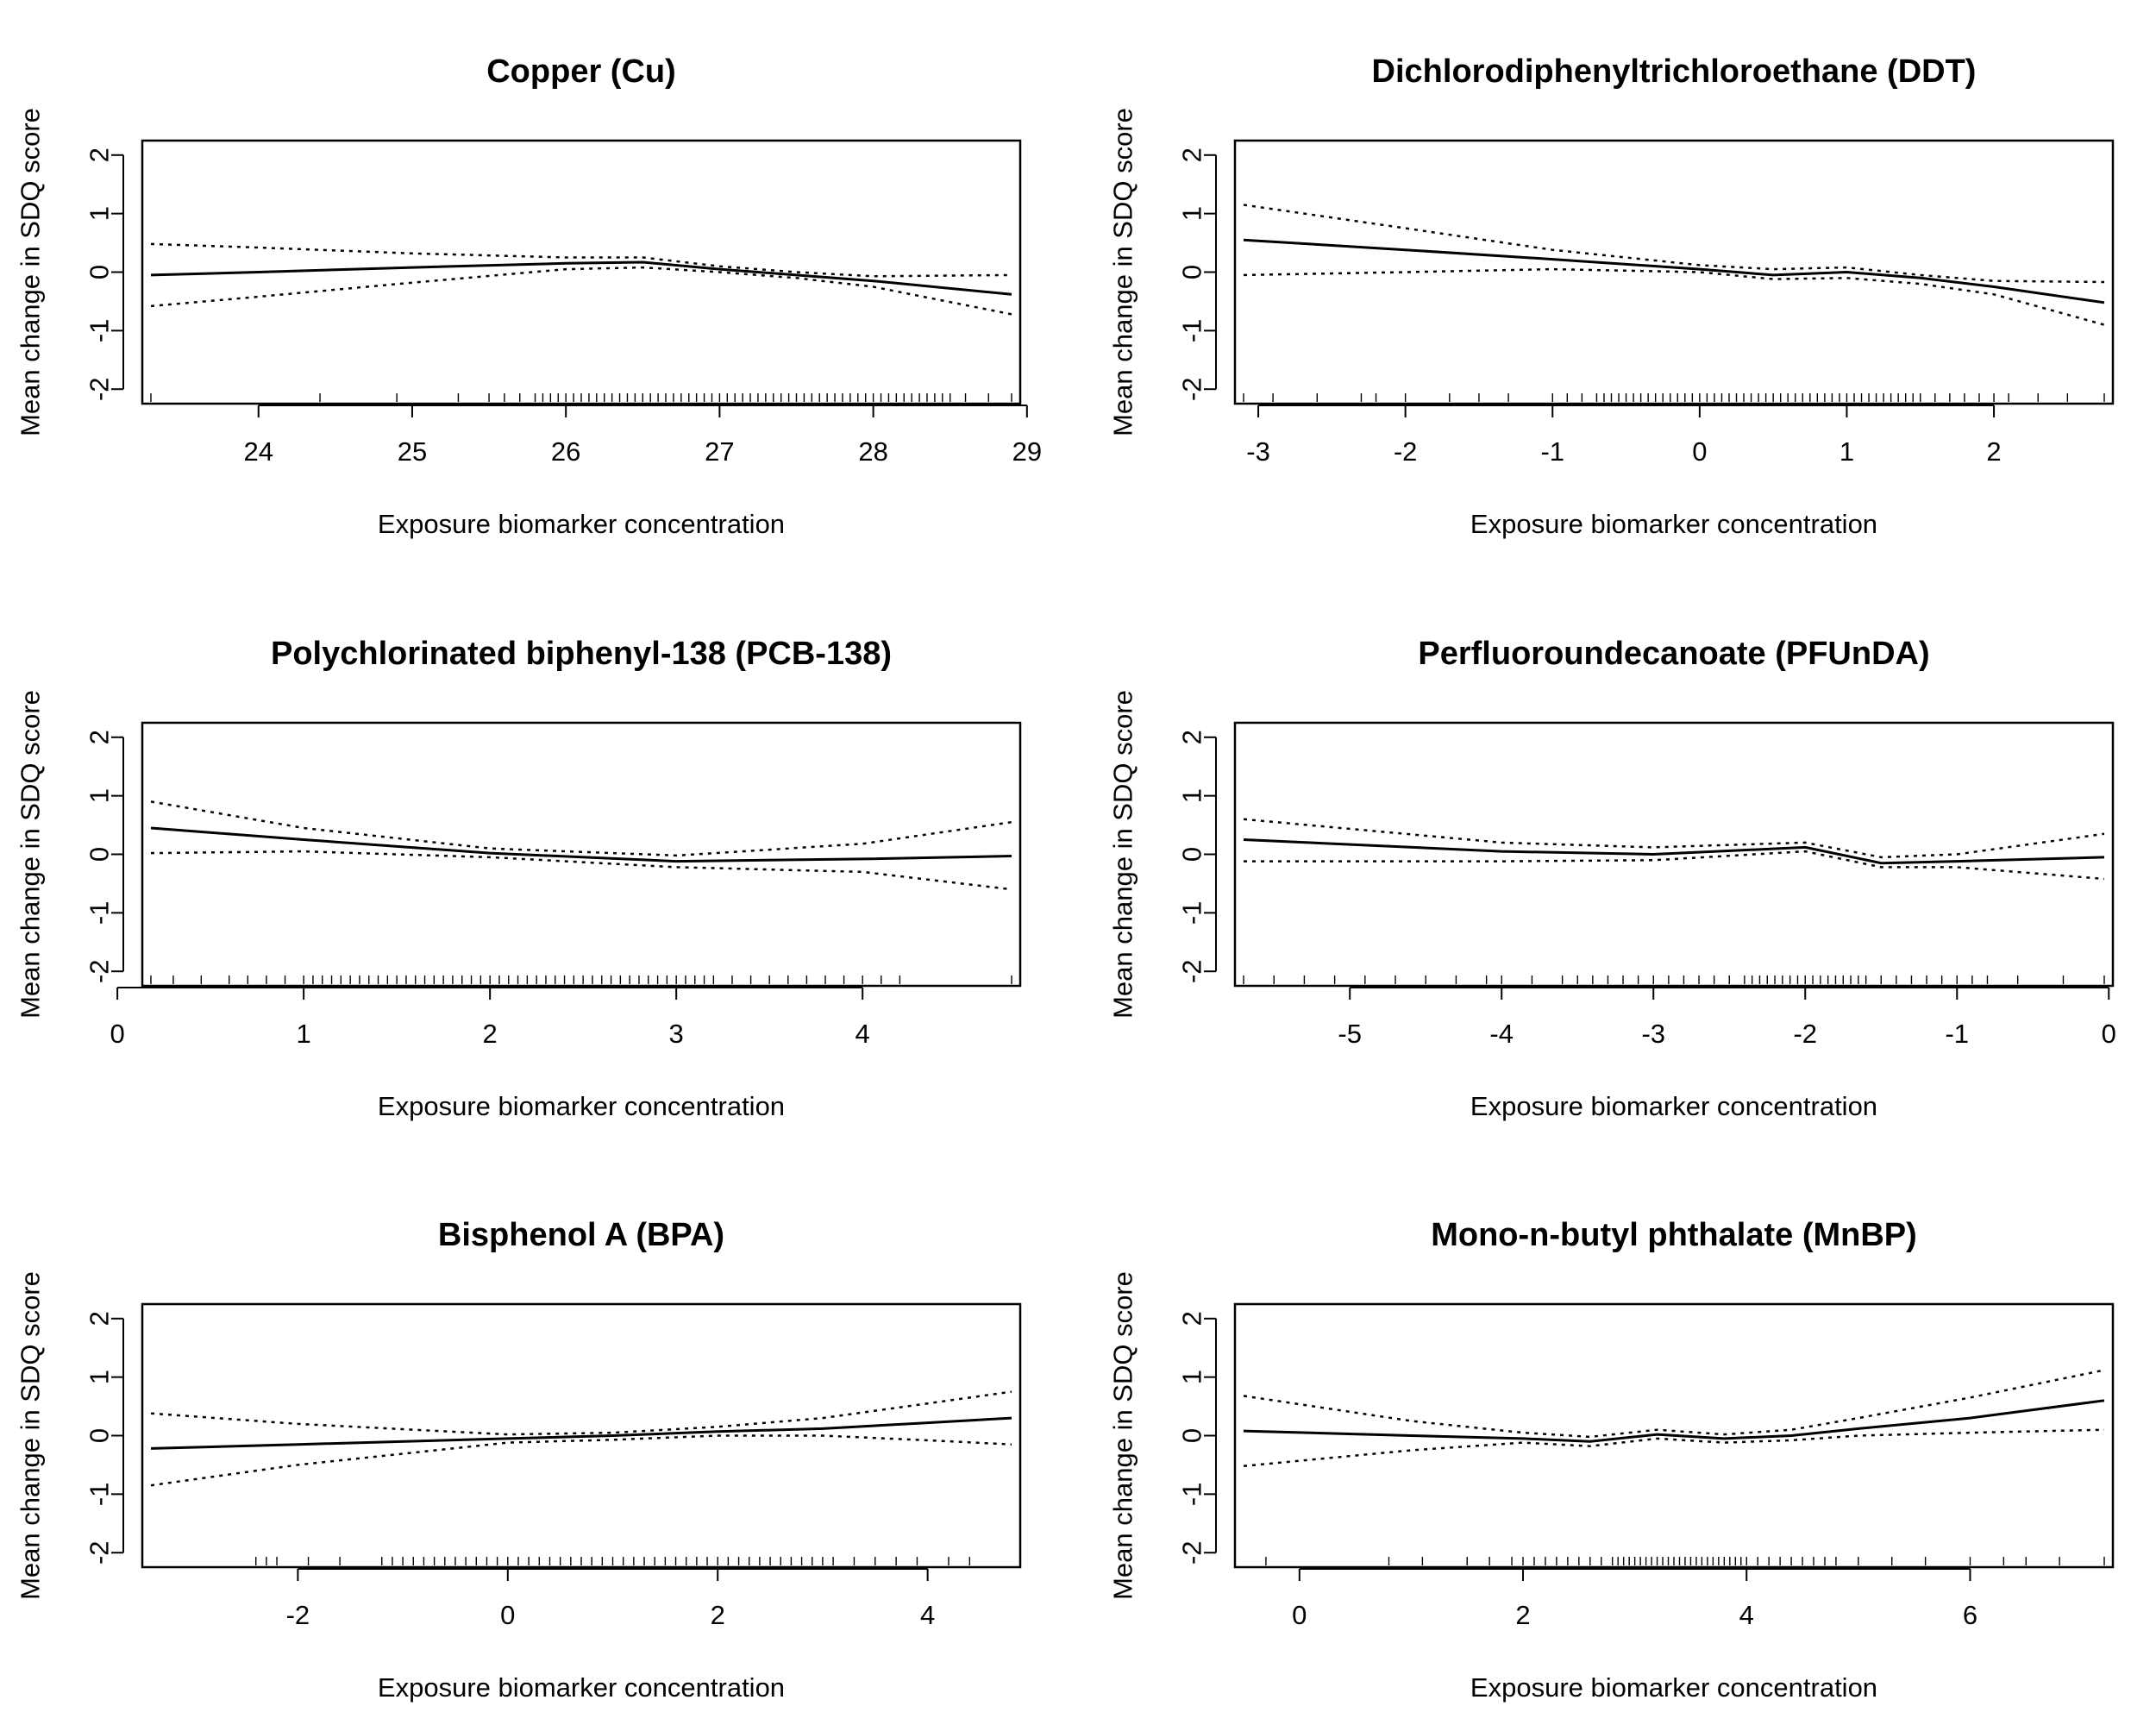 Image resolution: width=2156 pixels, height=1725 pixels. Describe the element at coordinates (1673, 654) in the screenshot. I see `panel-title: Perfluoroundecanoate (PFUnDA)` at that location.